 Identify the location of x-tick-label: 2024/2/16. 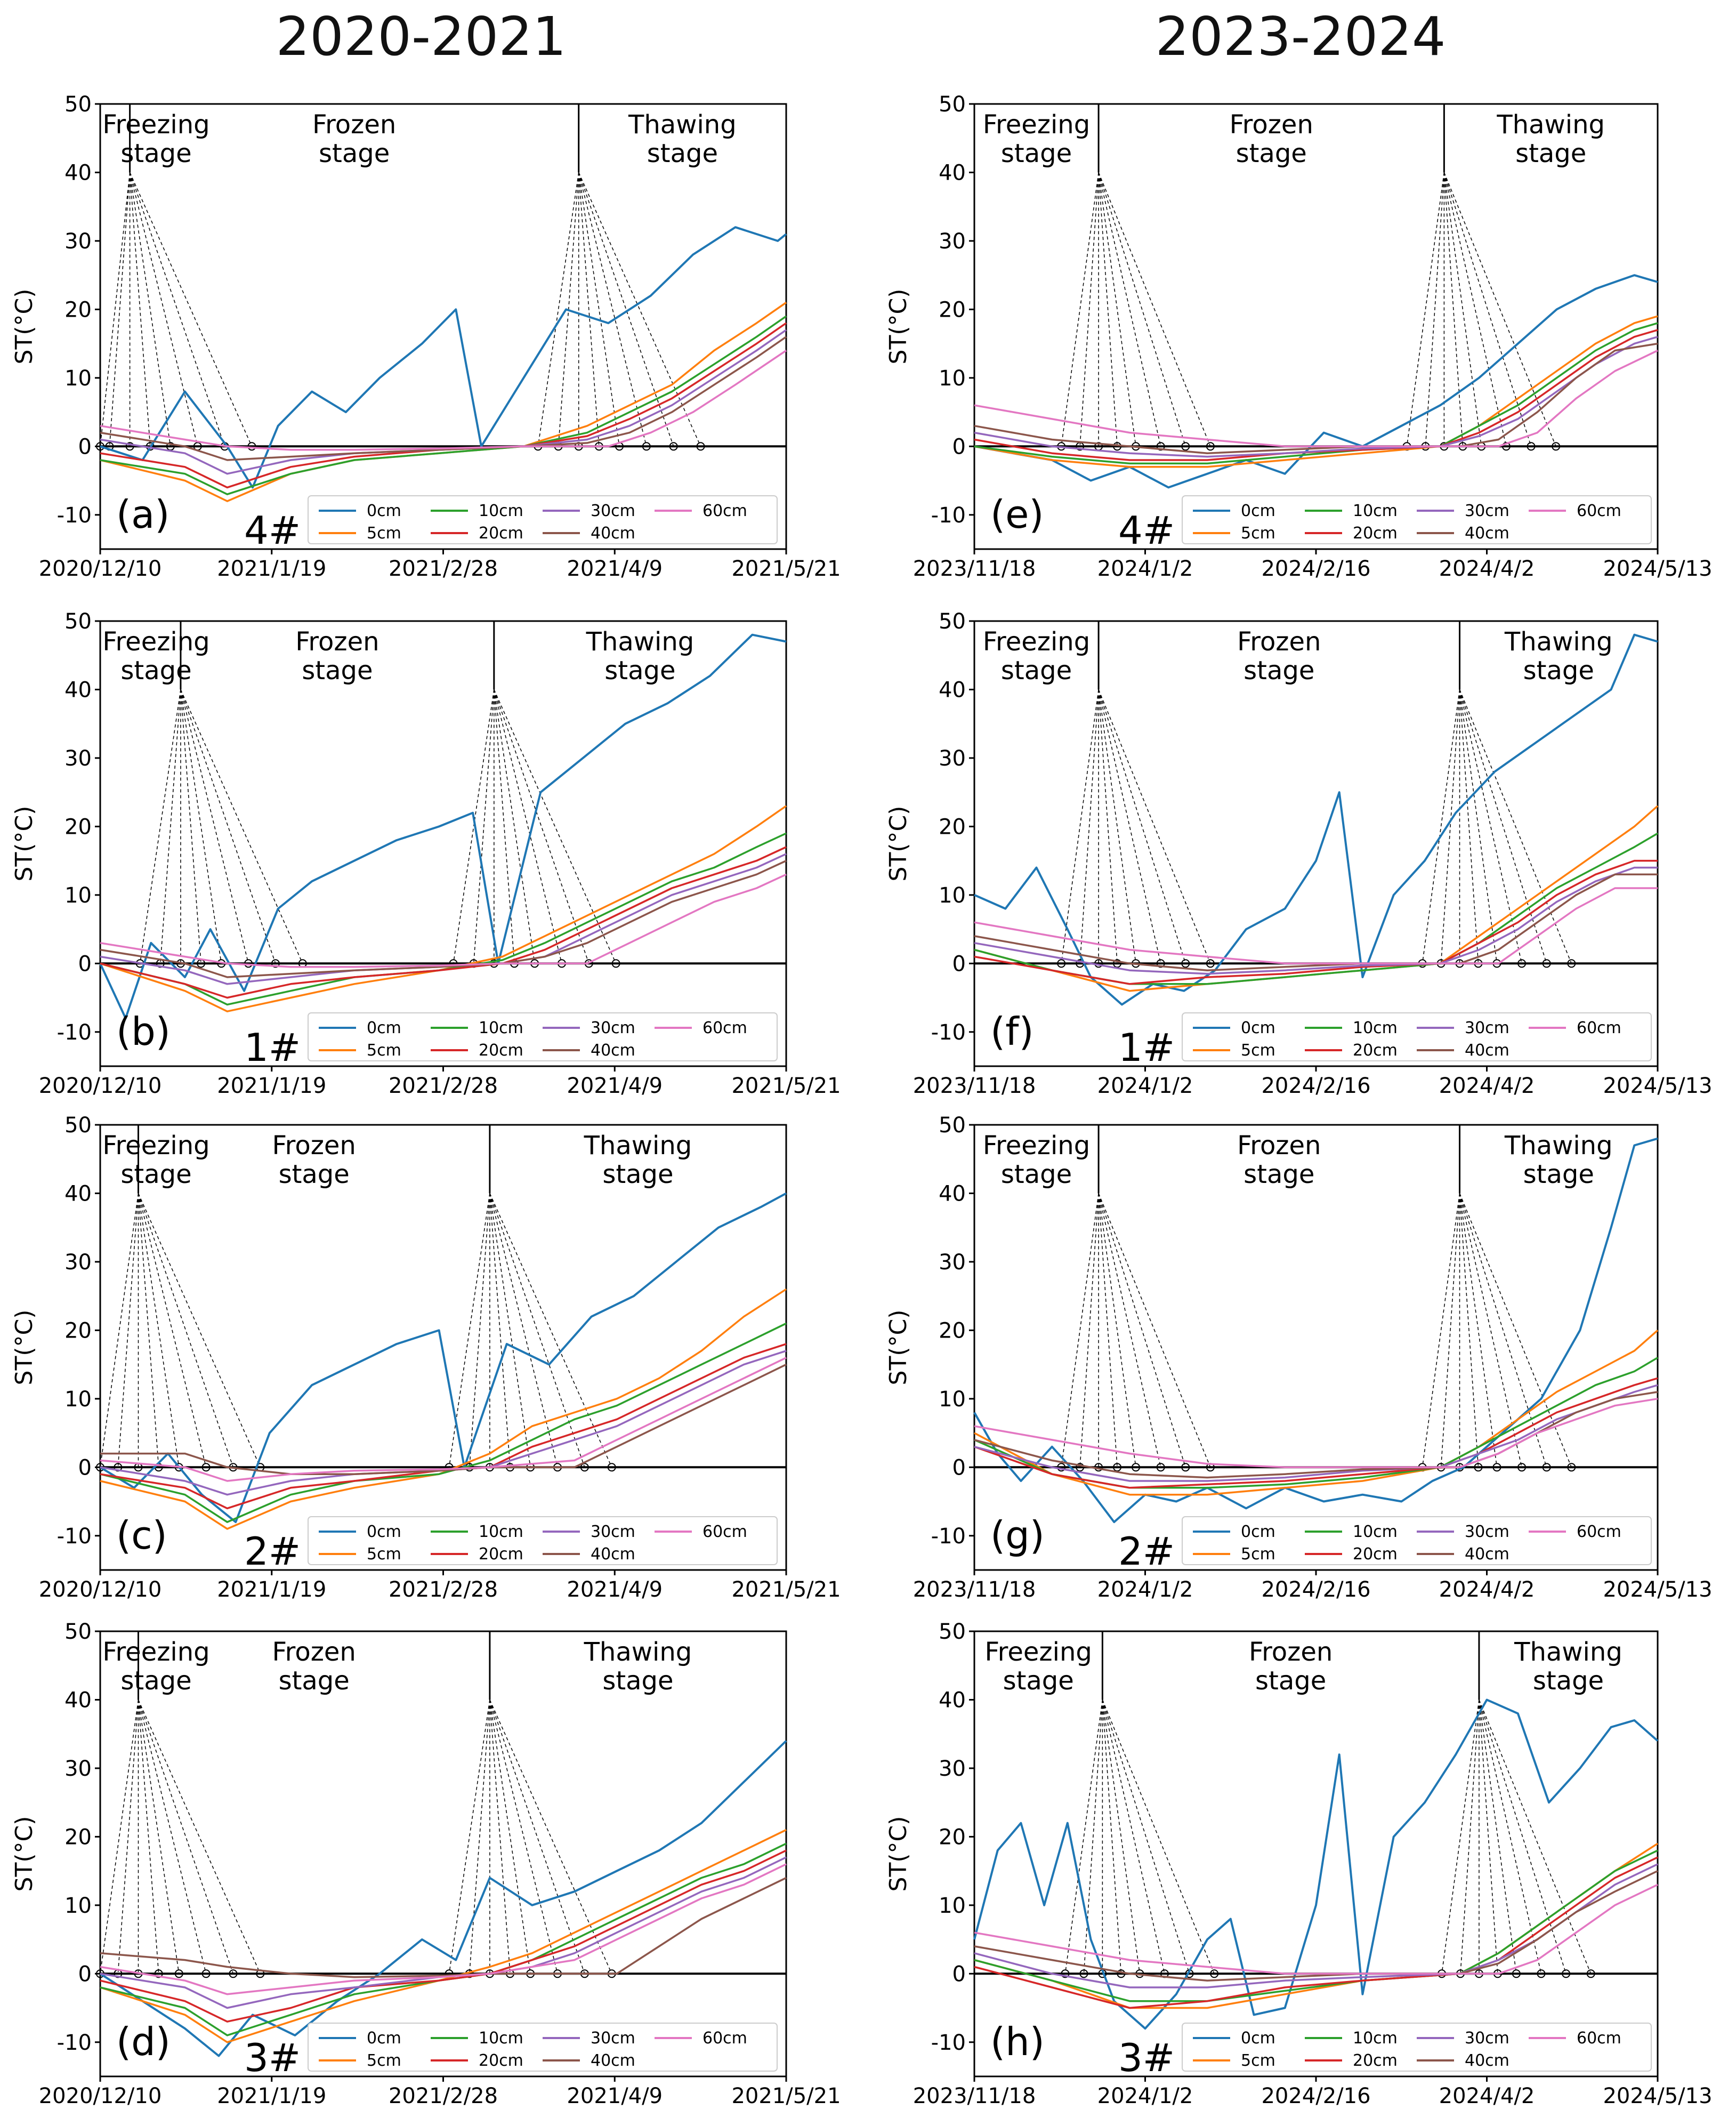
(1315, 2096).